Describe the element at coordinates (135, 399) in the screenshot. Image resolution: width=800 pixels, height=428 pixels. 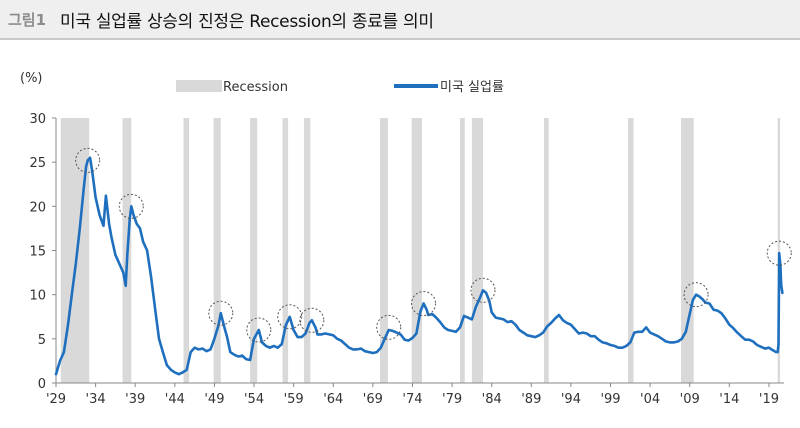
I see `x-tick-label: '39` at that location.